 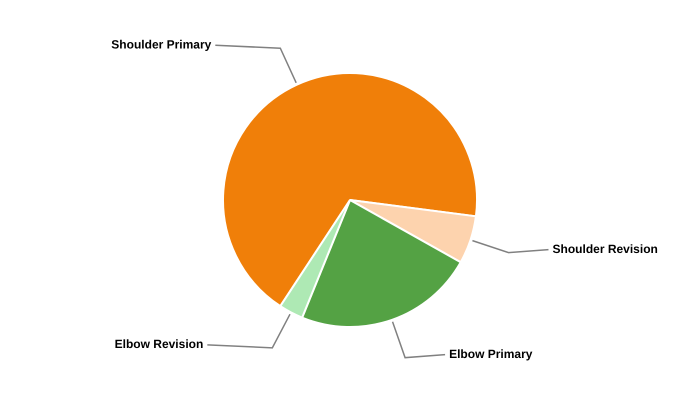 What do you see at coordinates (161, 45) in the screenshot?
I see `slice-label: Shoulder Primary` at bounding box center [161, 45].